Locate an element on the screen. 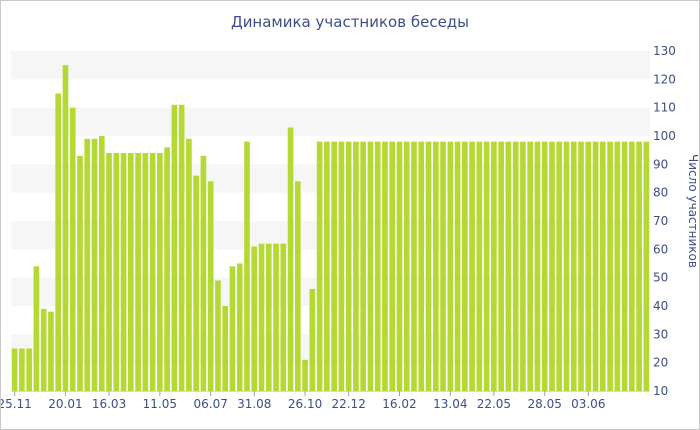 This screenshot has height=430, width=700. y-tick-label: 50 is located at coordinates (660, 278).